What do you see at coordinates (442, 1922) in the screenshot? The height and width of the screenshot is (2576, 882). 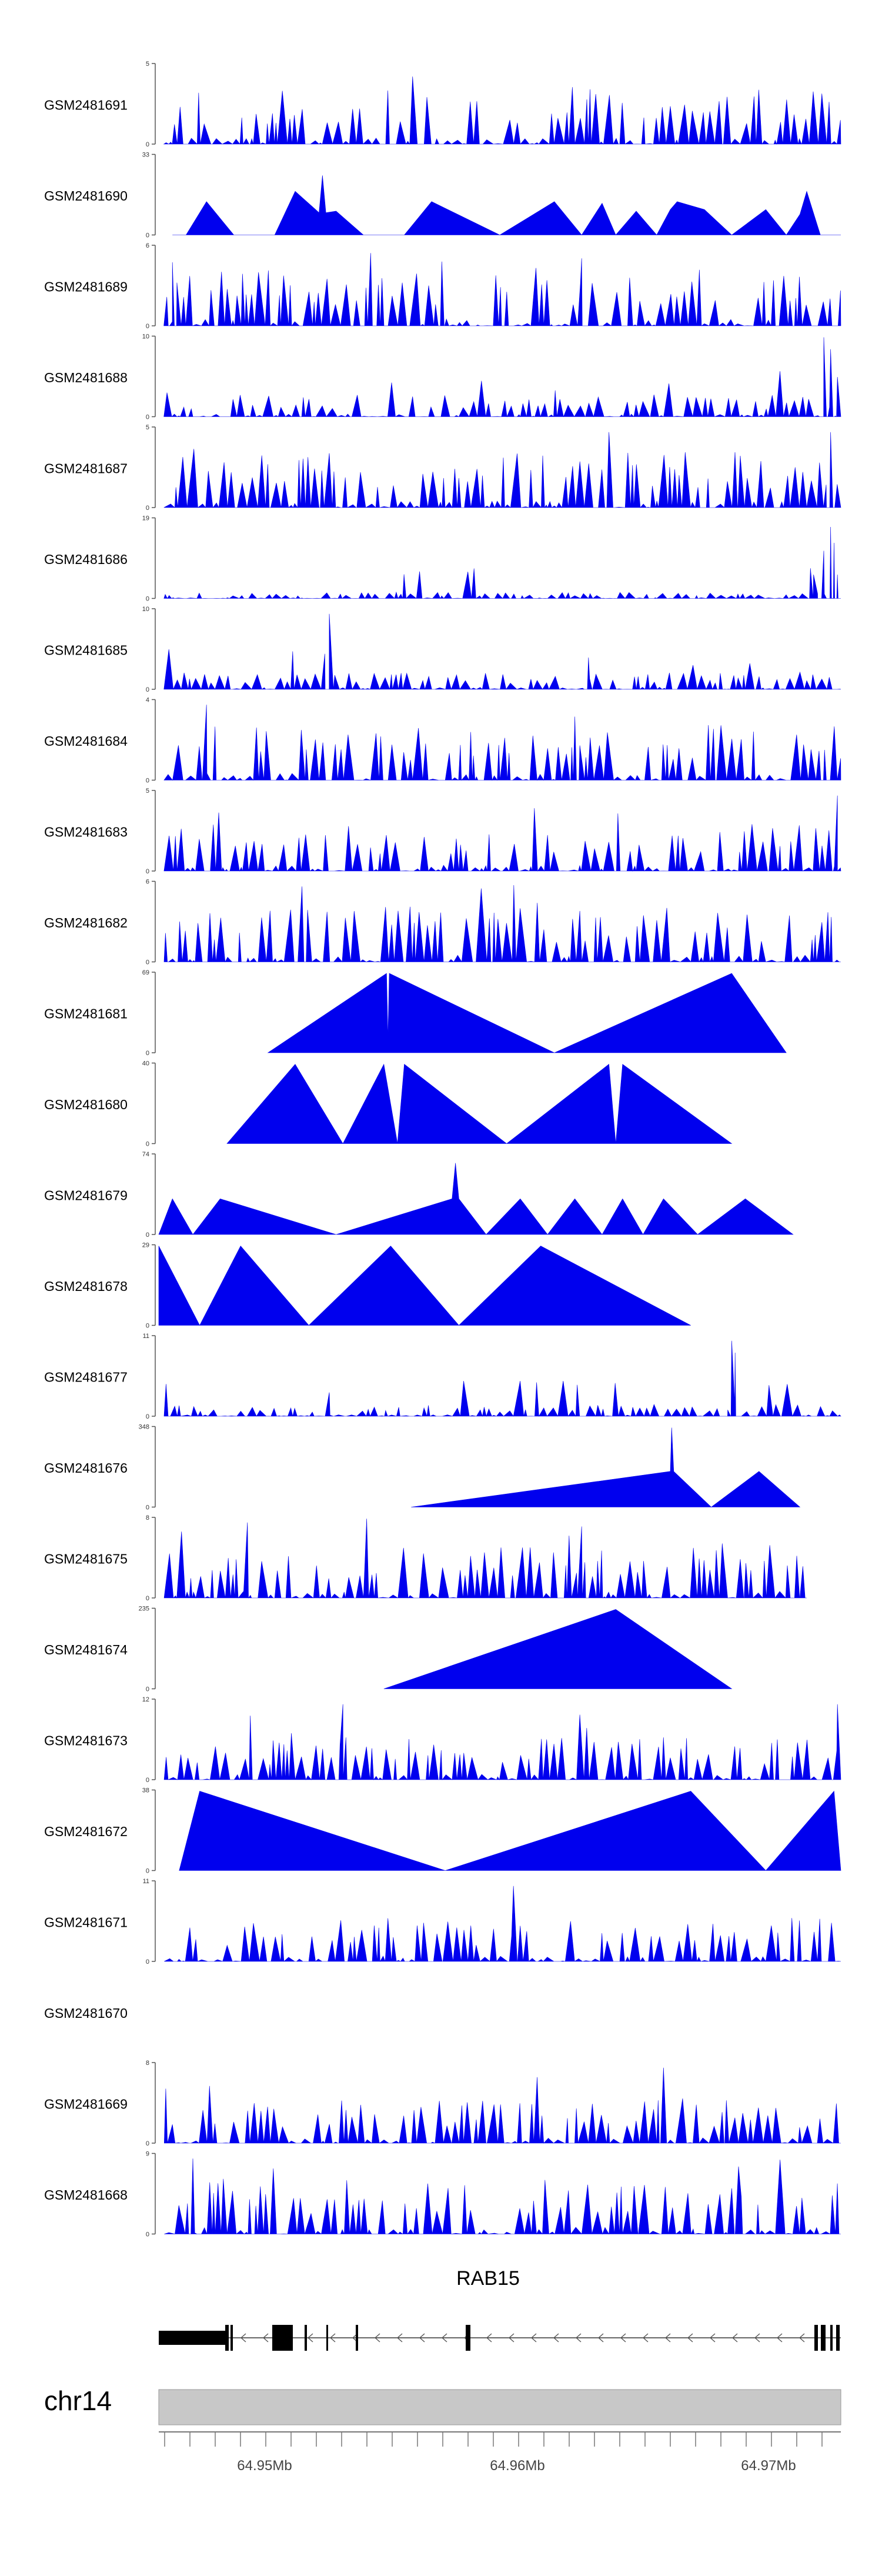 I see `coverage-track: GSM2481671 11 0` at bounding box center [442, 1922].